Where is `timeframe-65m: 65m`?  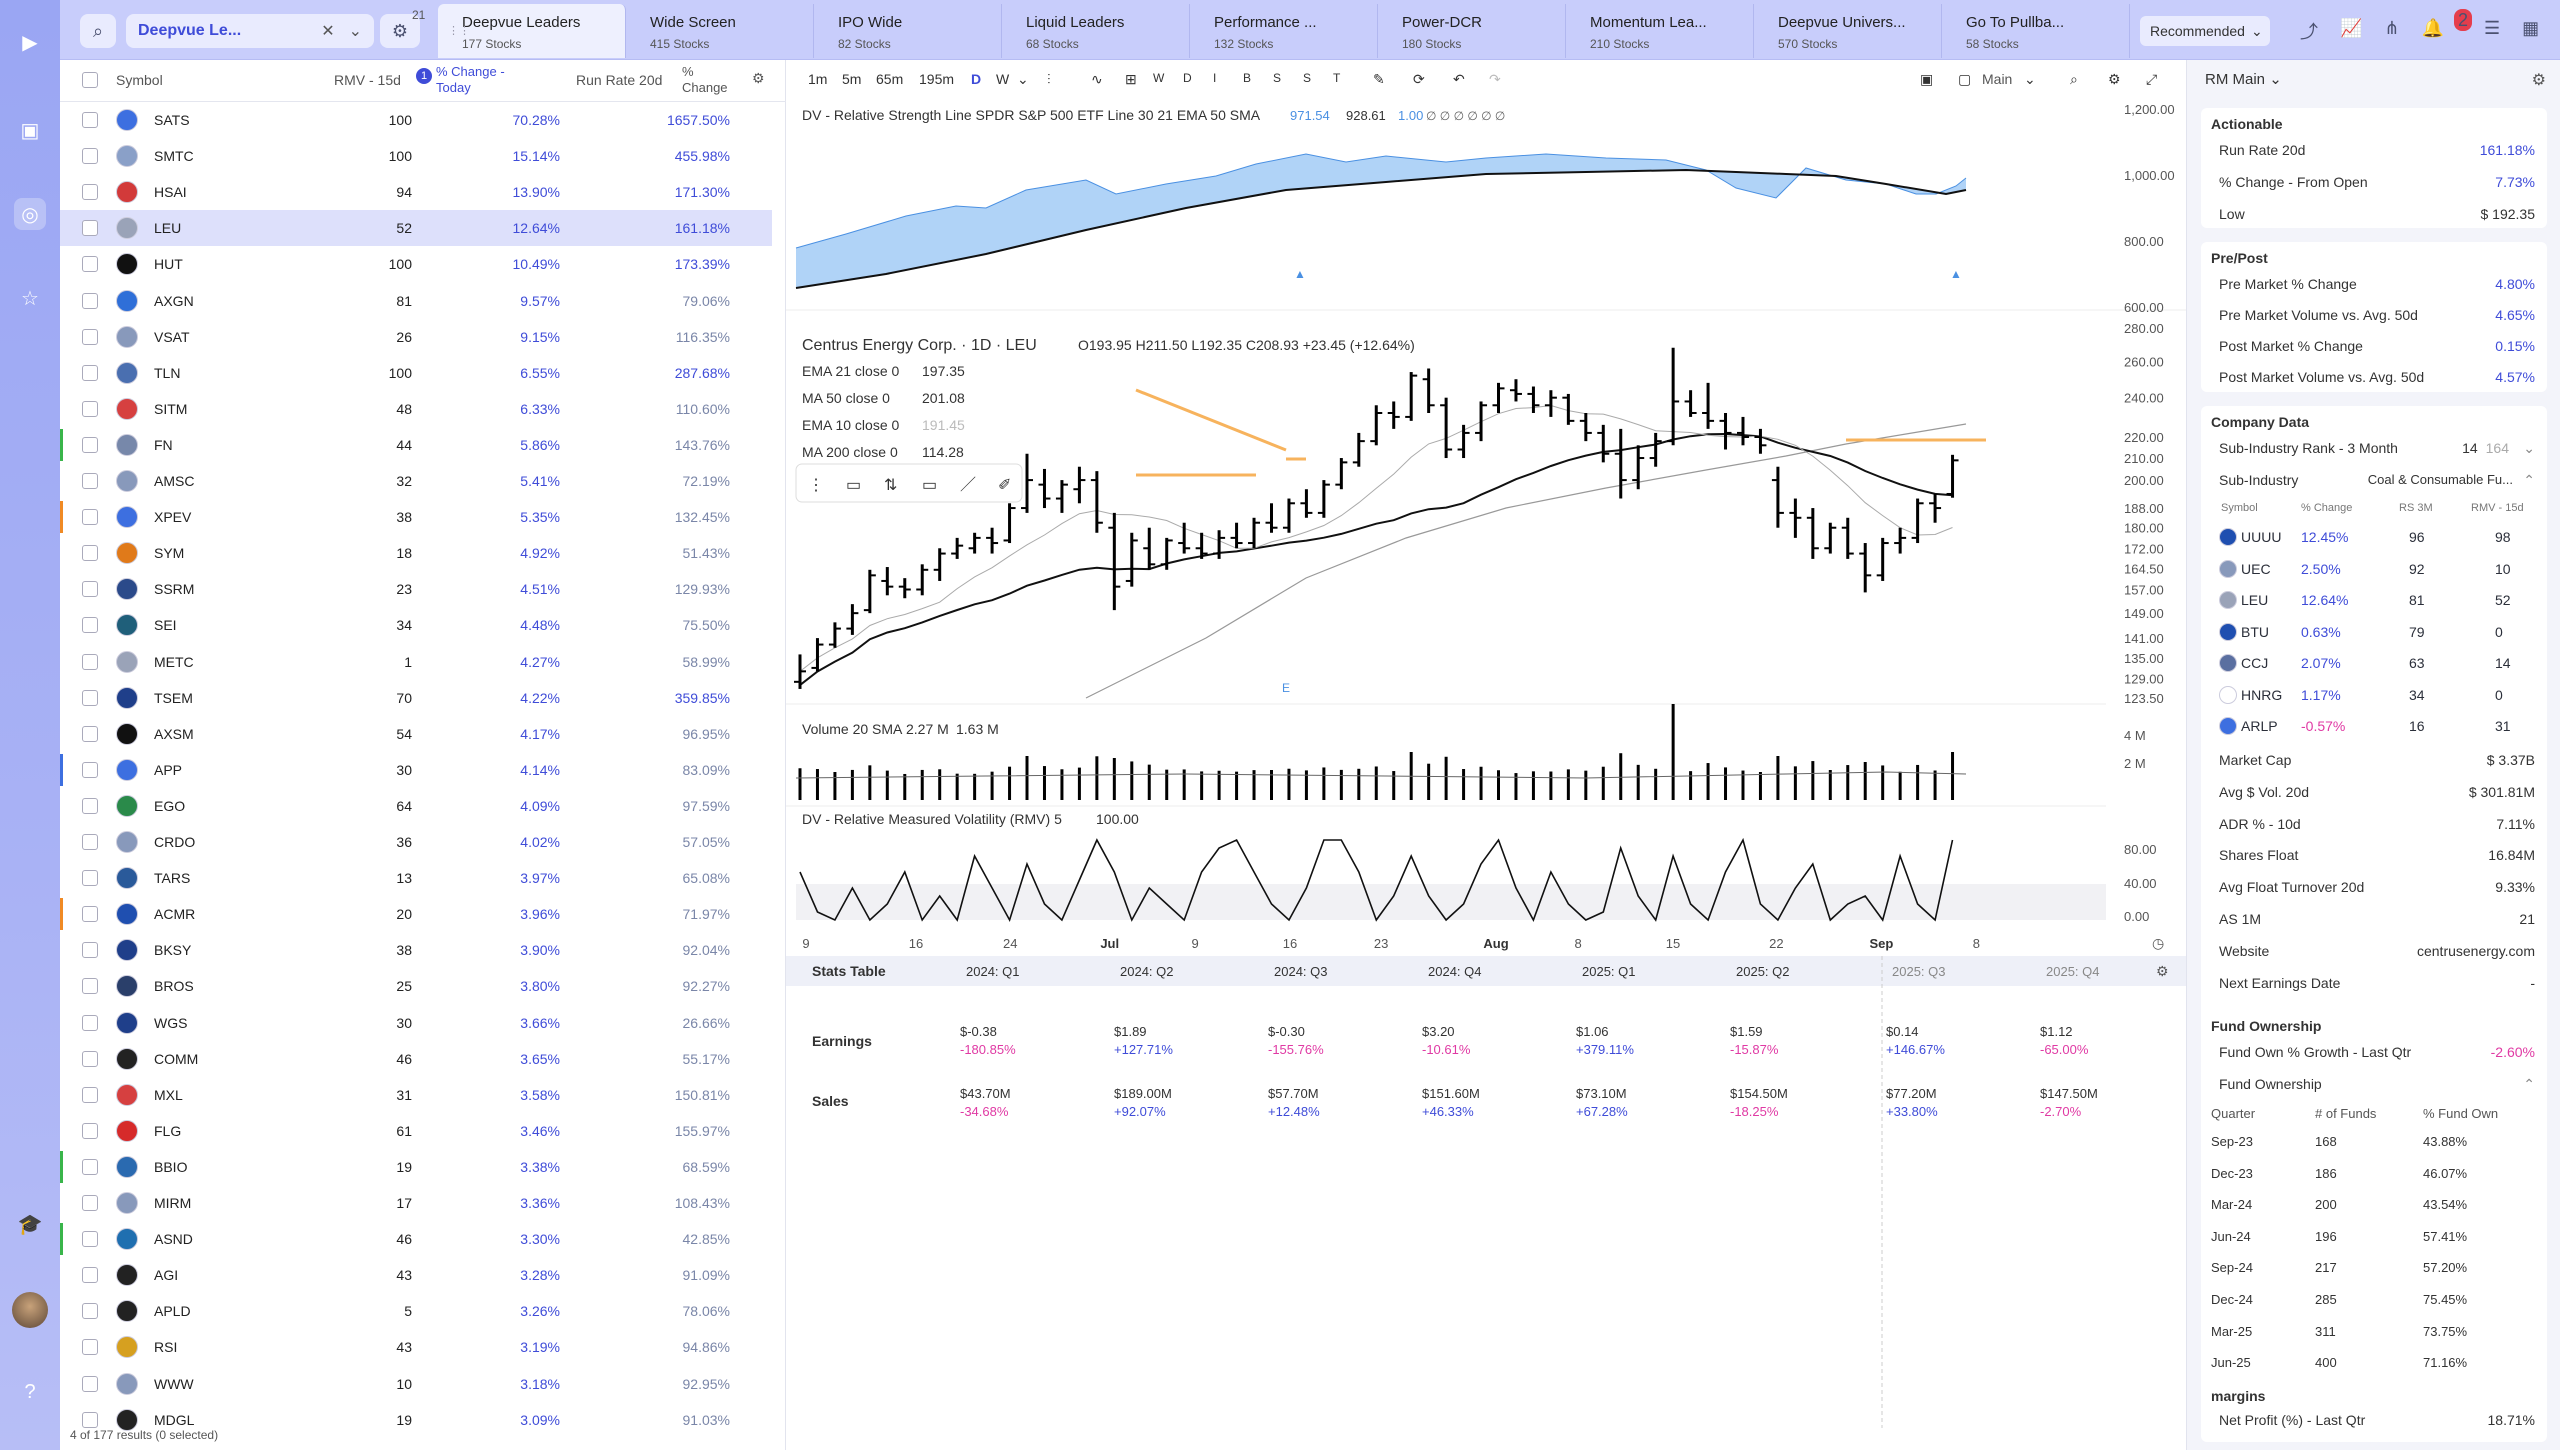
timeframe-65m: 65m is located at coordinates (889, 79).